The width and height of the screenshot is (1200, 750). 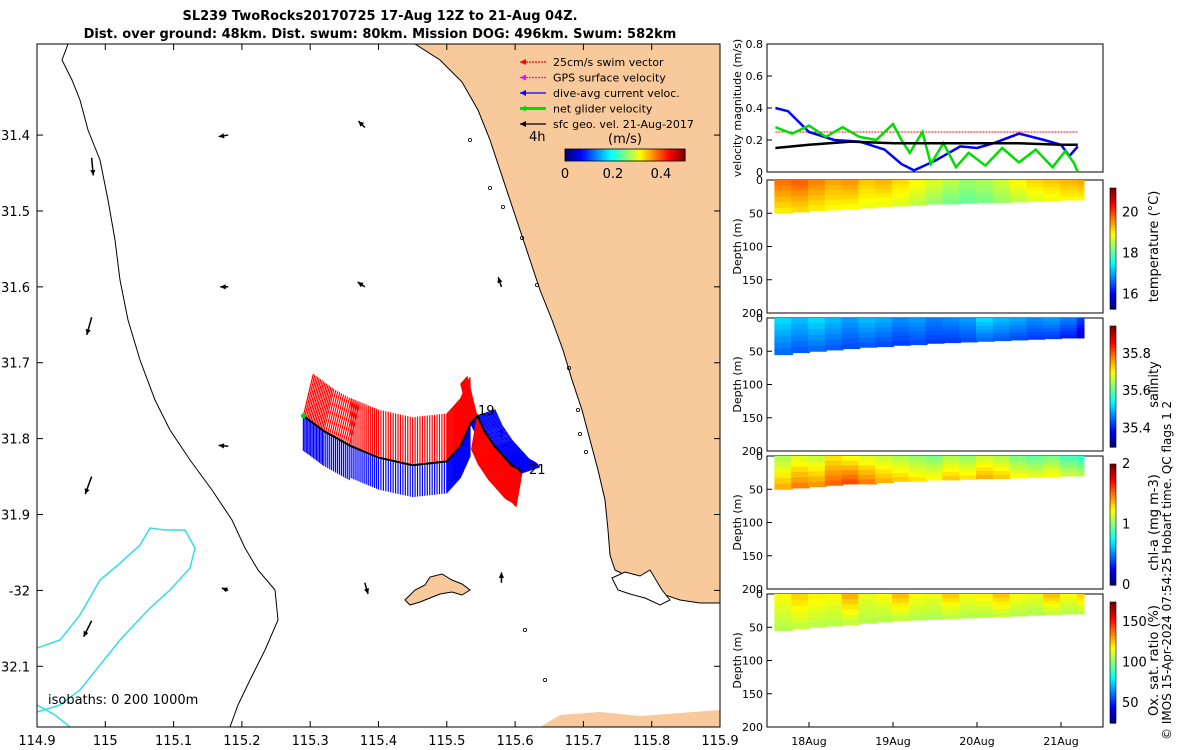 I want to click on velocity-series-sfc geo, so click(x=926, y=145).